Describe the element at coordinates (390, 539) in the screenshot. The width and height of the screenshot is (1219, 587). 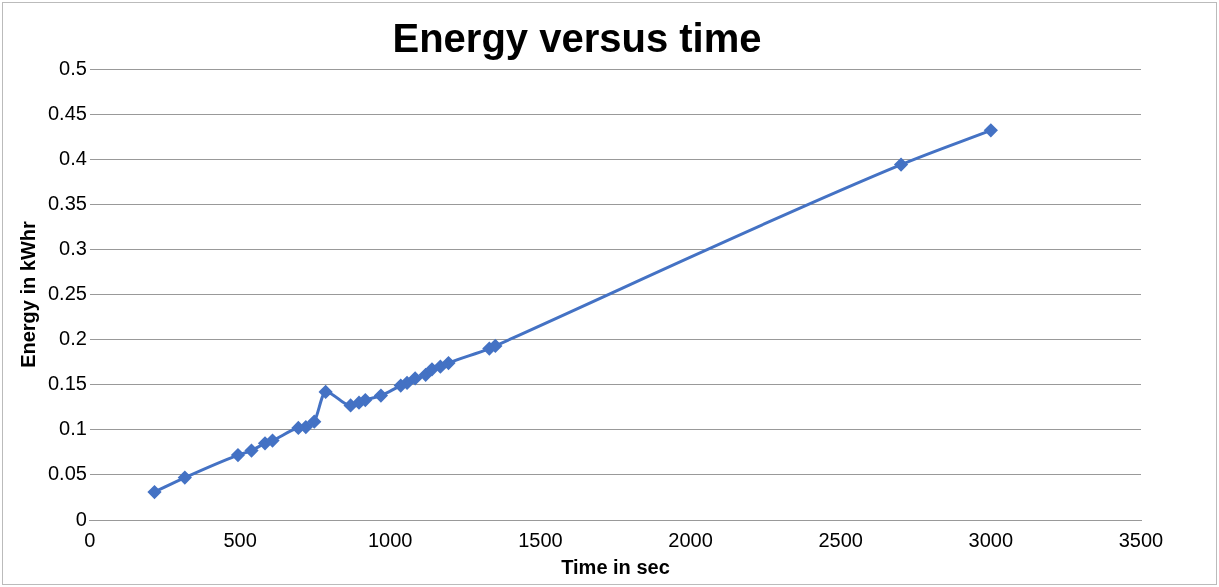
I see `x-tick-label: 1000` at that location.